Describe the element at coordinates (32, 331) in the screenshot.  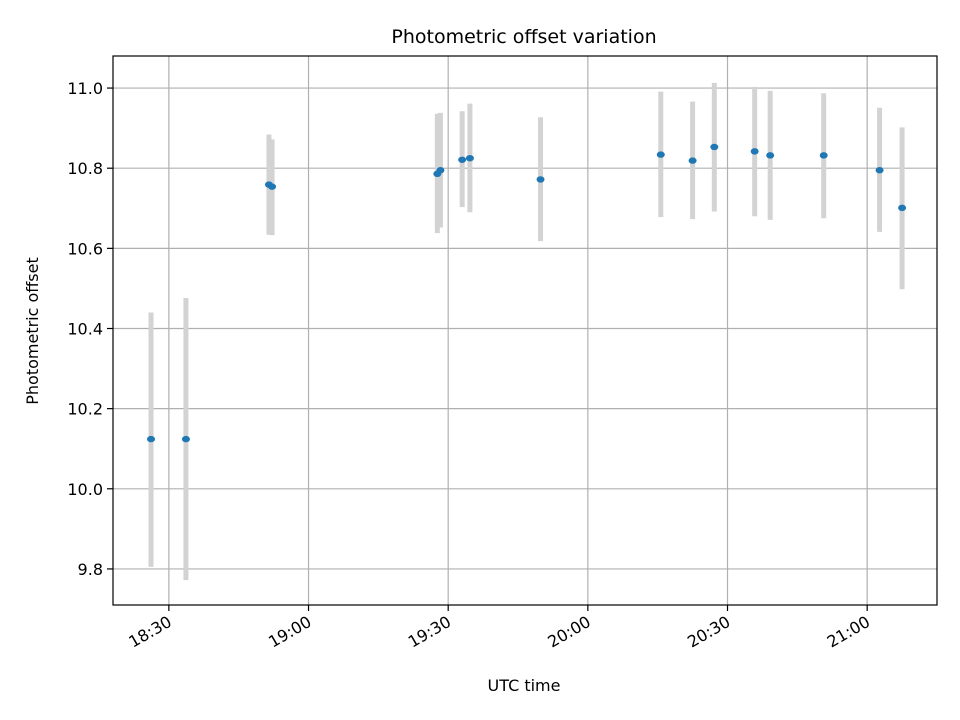
I see `y-axis-label: Photometric offset` at that location.